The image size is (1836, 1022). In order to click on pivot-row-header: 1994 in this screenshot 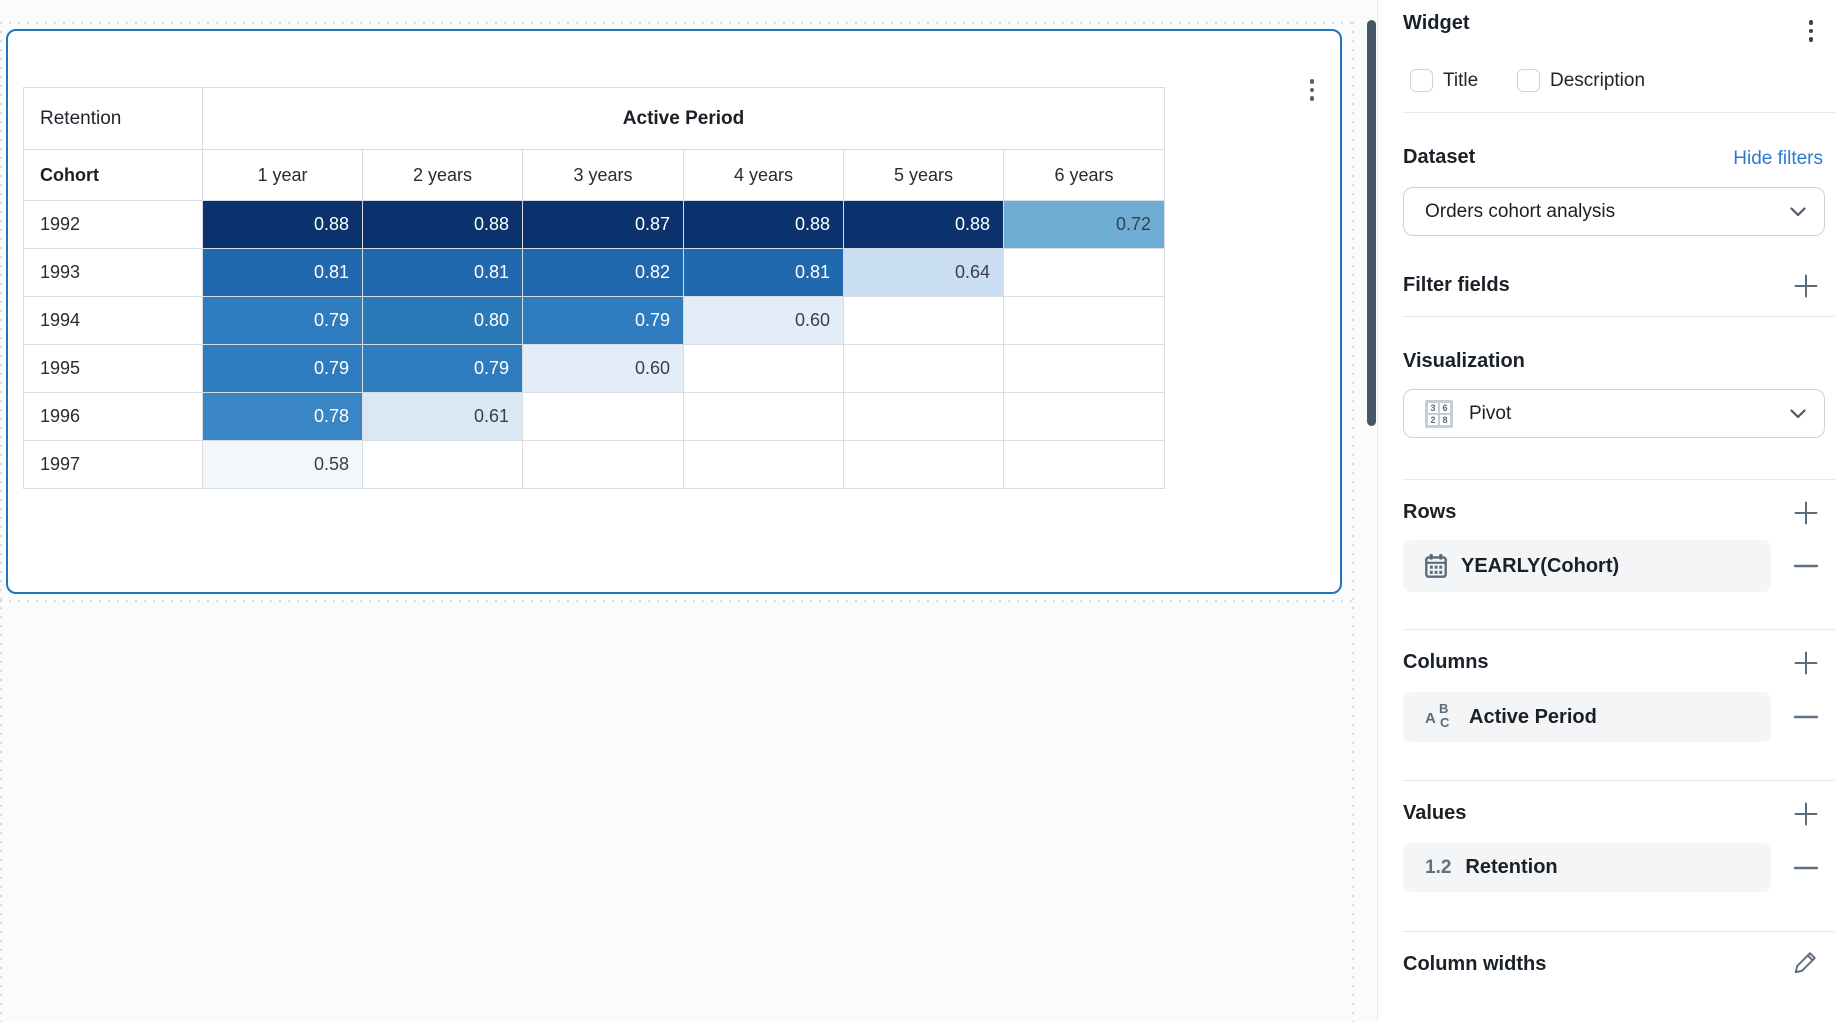, I will do `click(113, 320)`.